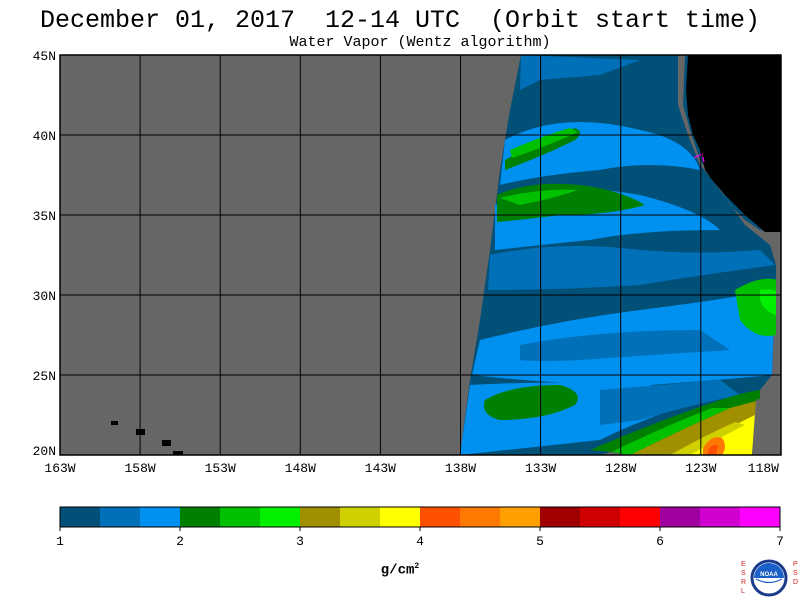 This screenshot has height=600, width=800. Describe the element at coordinates (780, 541) in the screenshot. I see `colorbar-tick-label: 7` at that location.